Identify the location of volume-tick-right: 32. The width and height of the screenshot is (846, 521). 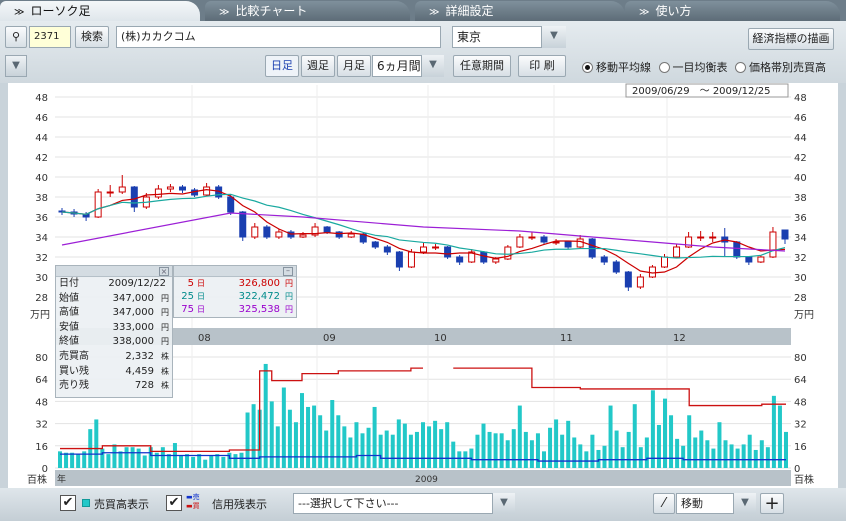
(800, 425).